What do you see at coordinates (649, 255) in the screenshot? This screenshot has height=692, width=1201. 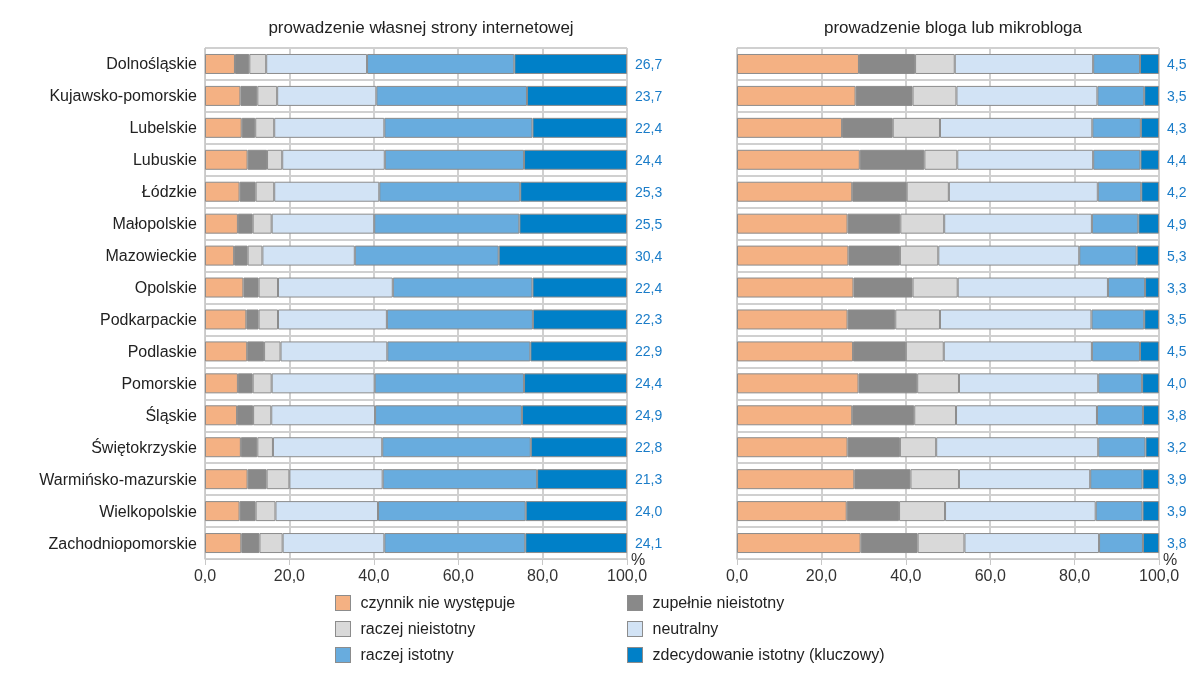 I see `data-label: 30,4` at bounding box center [649, 255].